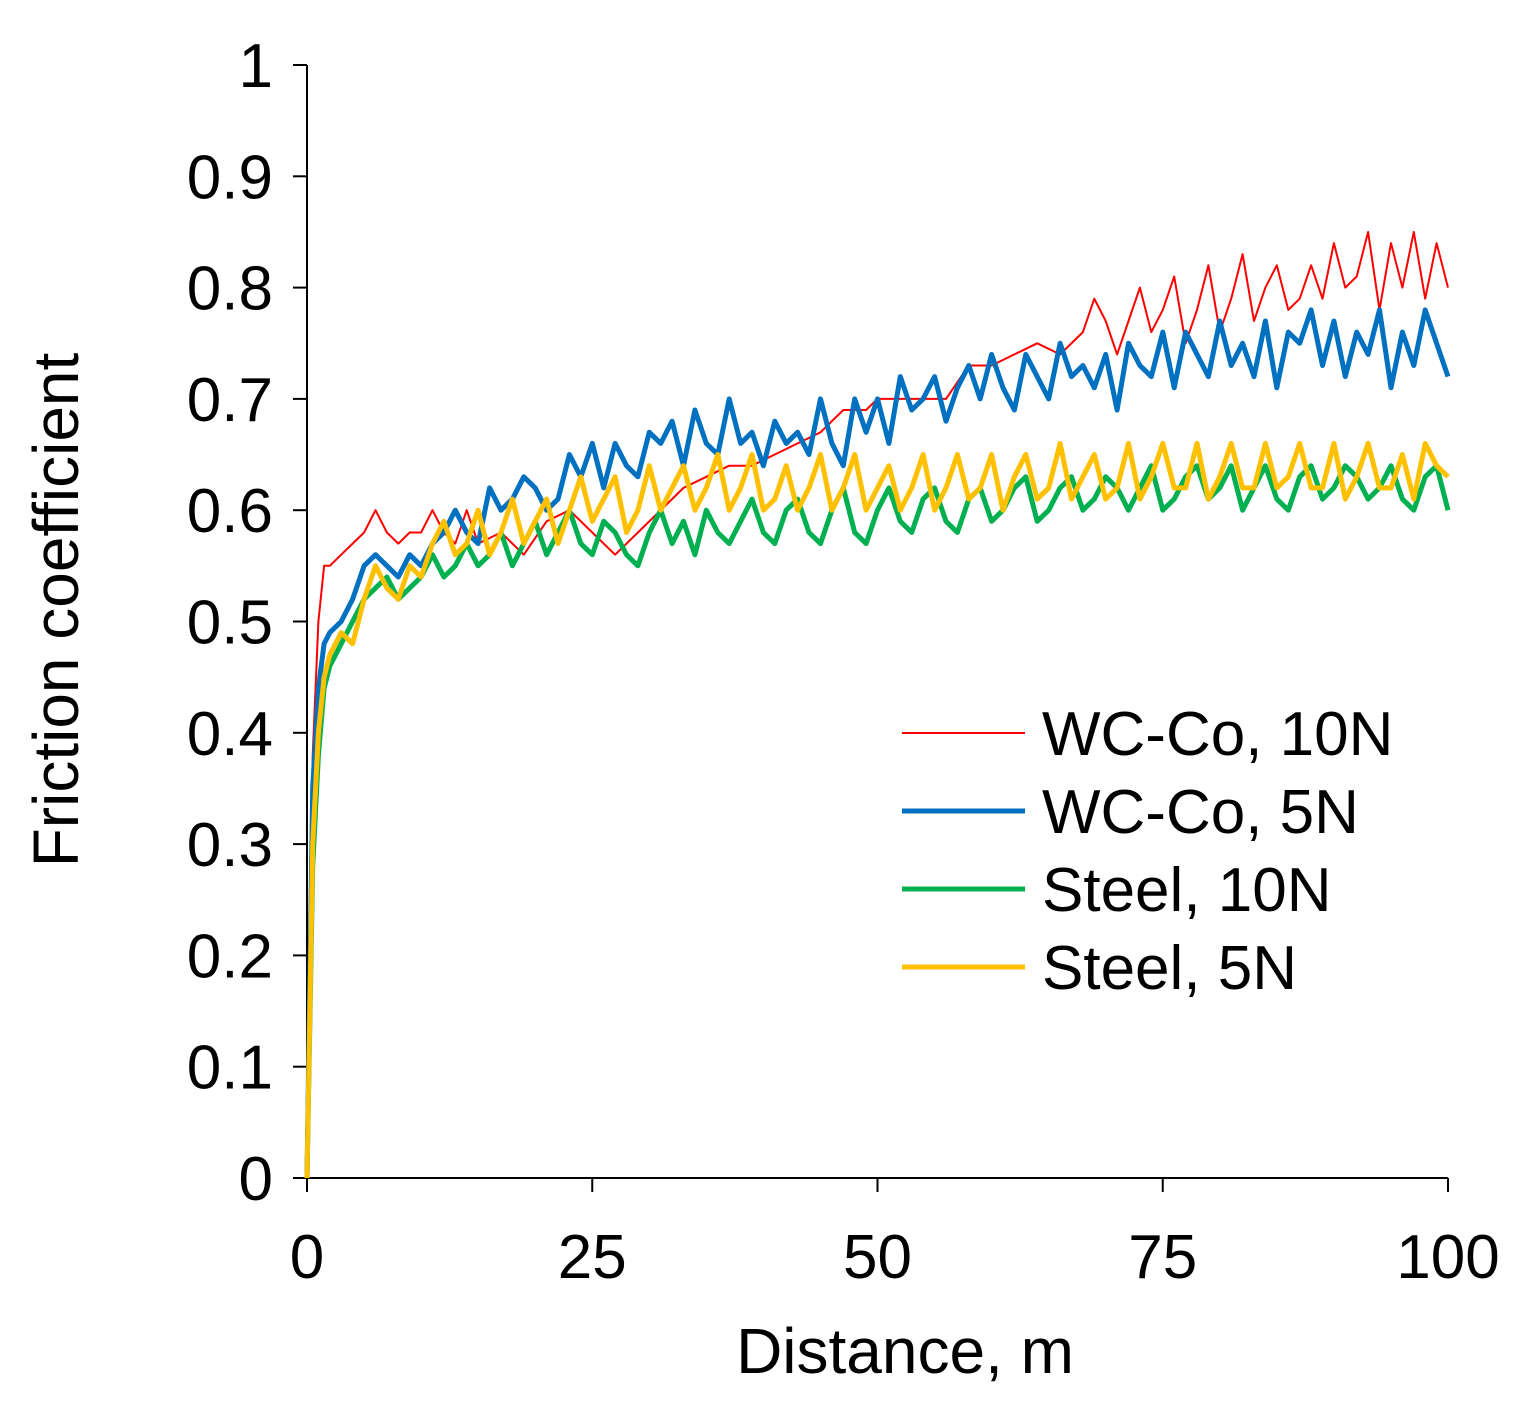 The image size is (1525, 1421). I want to click on y-tick-label: 0.4, so click(230, 734).